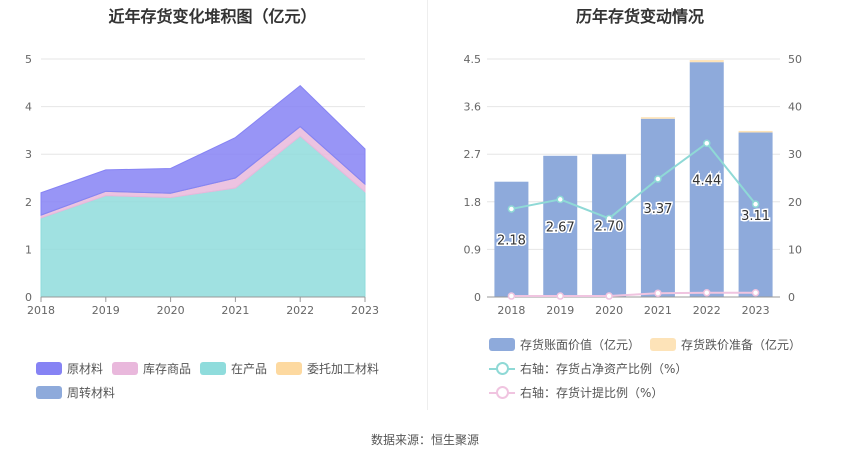  What do you see at coordinates (28, 202) in the screenshot?
I see `y-tick-label: 2` at bounding box center [28, 202].